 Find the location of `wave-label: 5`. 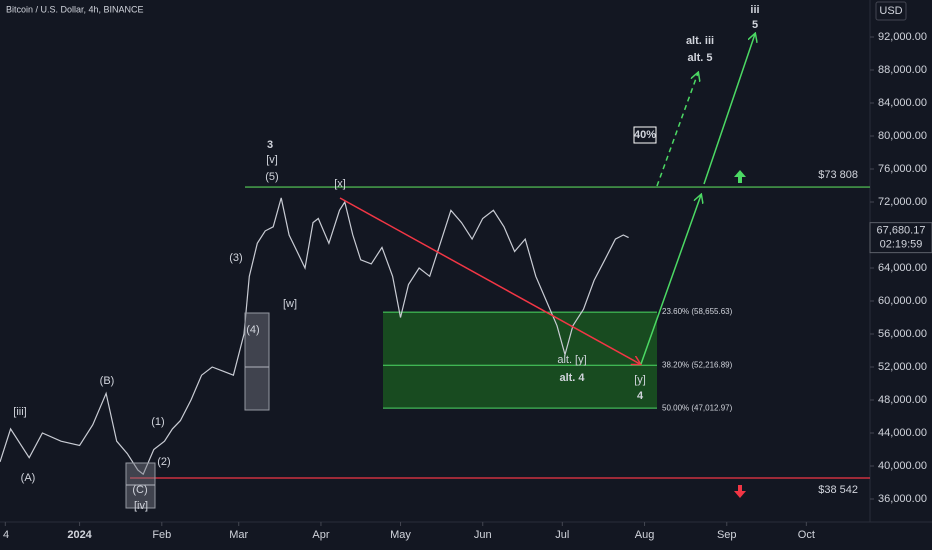

wave-label: 5 is located at coordinates (755, 25).